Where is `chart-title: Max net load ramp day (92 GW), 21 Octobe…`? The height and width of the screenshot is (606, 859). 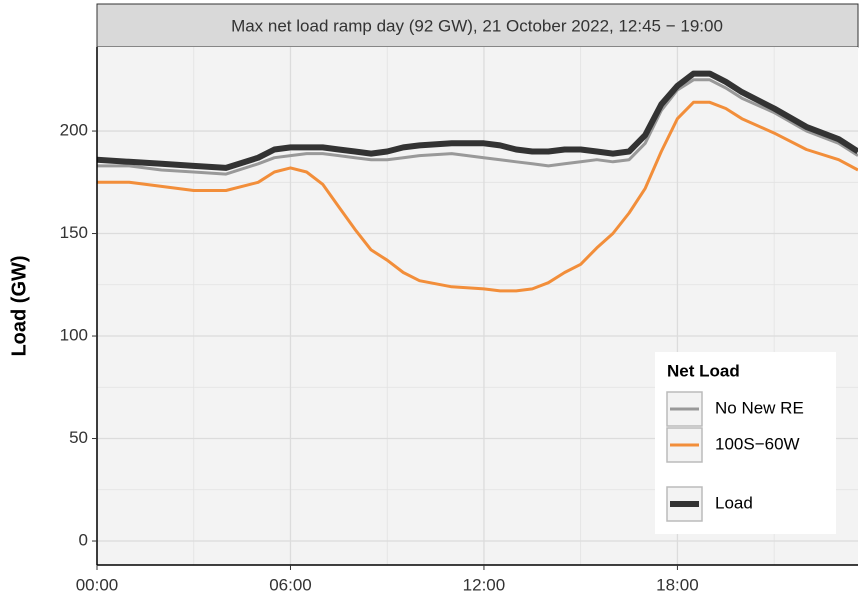
chart-title: Max net load ramp day (92 GW), 21 Octobe… is located at coordinates (477, 25).